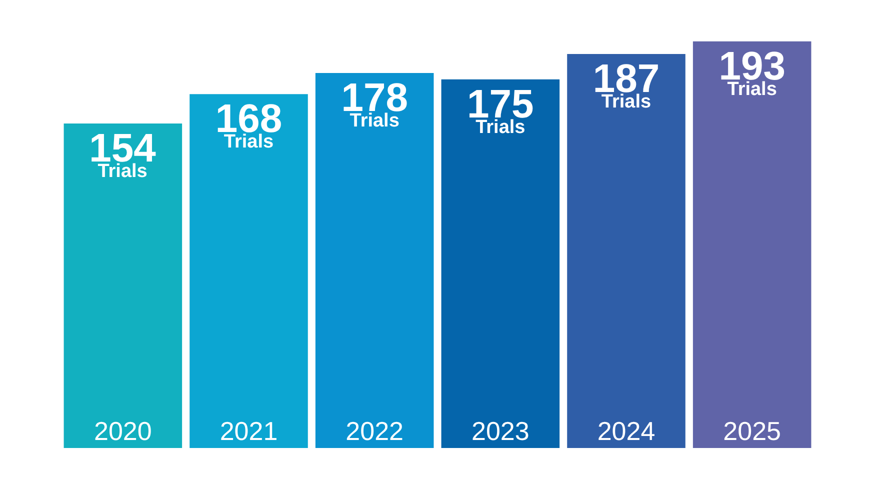  What do you see at coordinates (248, 125) in the screenshot?
I see `data-label: 168 Trials` at bounding box center [248, 125].